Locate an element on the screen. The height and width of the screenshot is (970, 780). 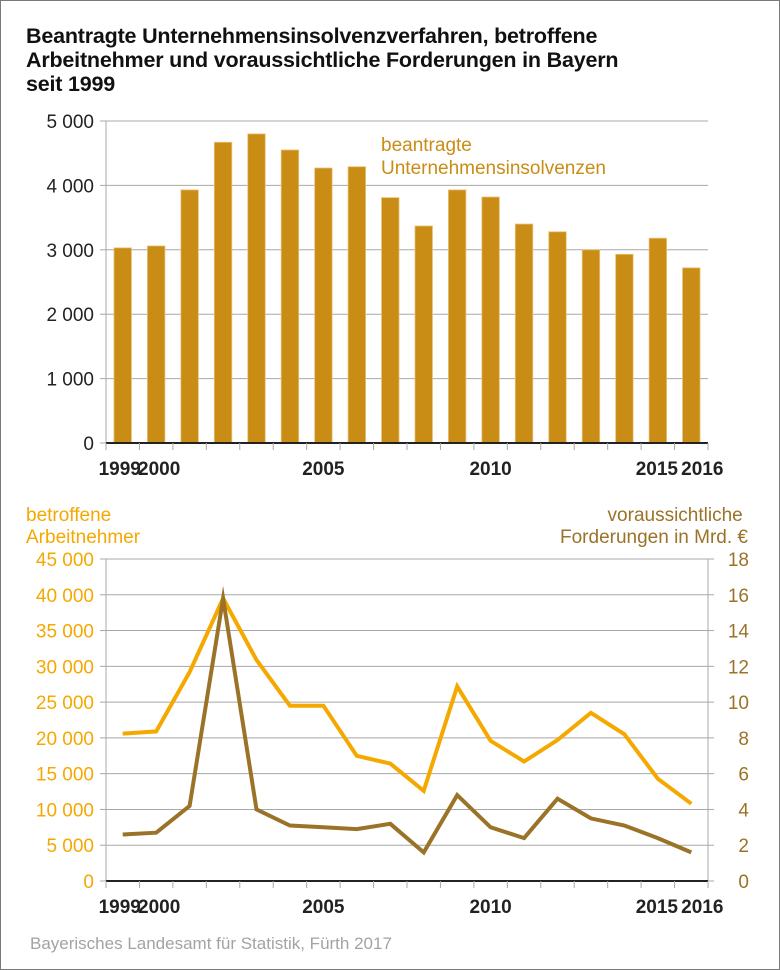
left-axis-title: betroffene Arbeitnehmer is located at coordinates (83, 526).